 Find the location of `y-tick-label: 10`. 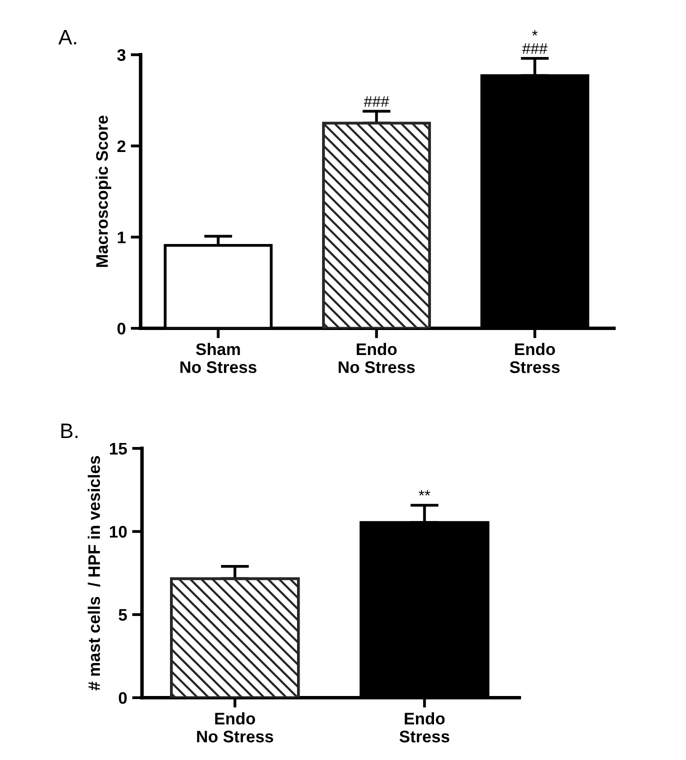

y-tick-label: 10 is located at coordinates (118, 532).